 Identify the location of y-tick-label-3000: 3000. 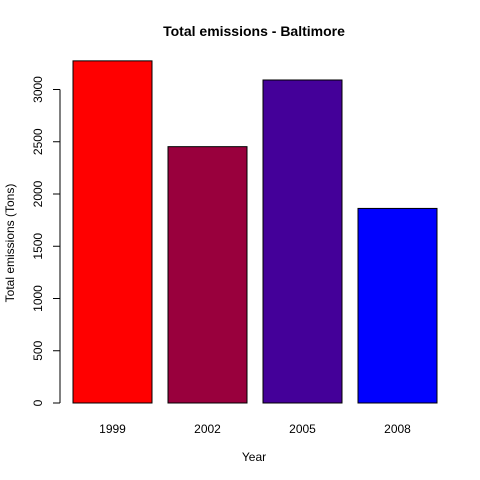
(38, 89).